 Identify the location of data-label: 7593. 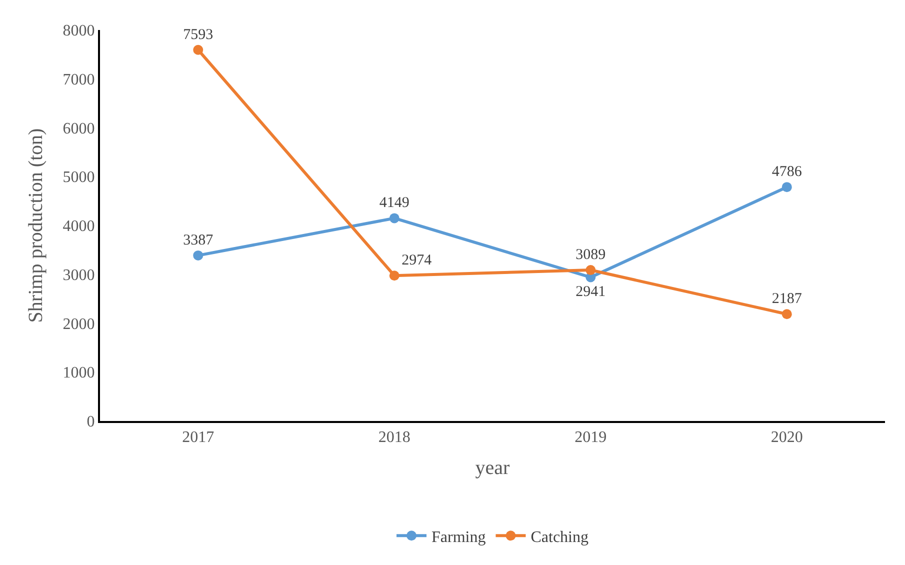
(198, 34).